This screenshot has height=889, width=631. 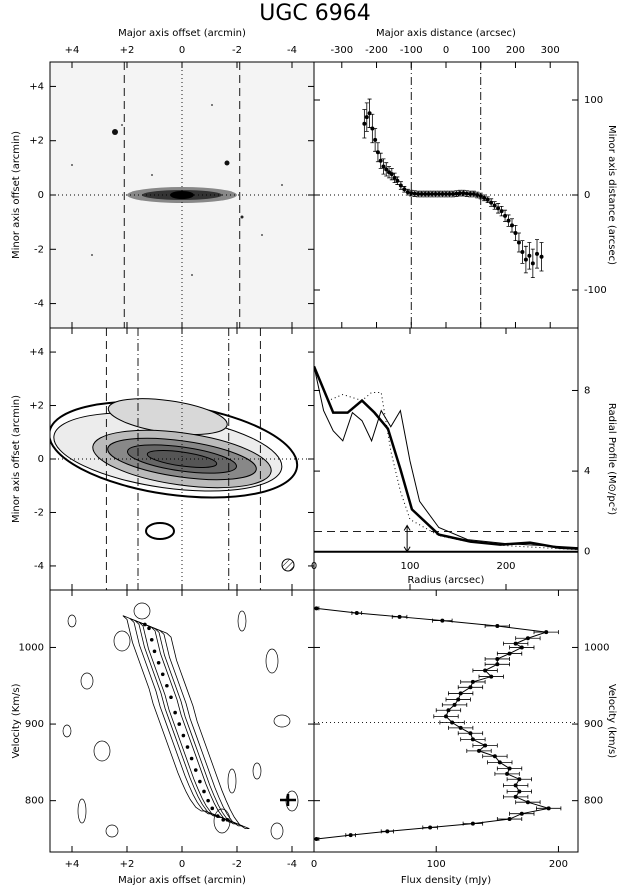 I want to click on profile-line, so click(x=446, y=457).